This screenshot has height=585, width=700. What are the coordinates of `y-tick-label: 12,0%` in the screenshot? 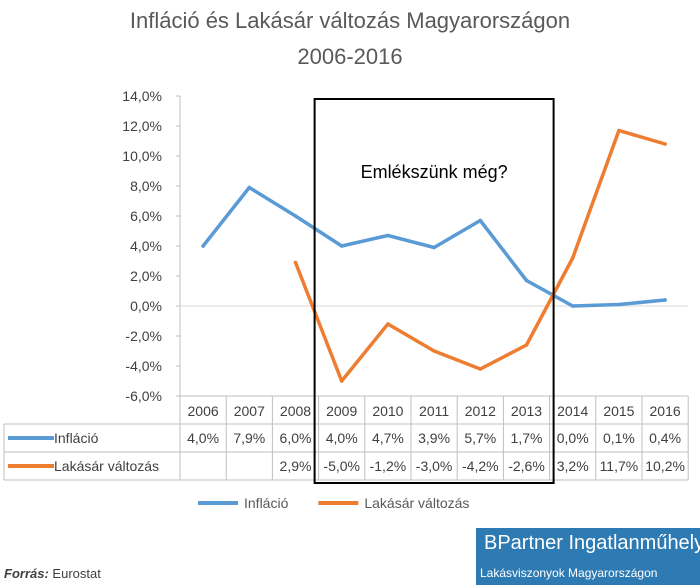 It's located at (142, 126).